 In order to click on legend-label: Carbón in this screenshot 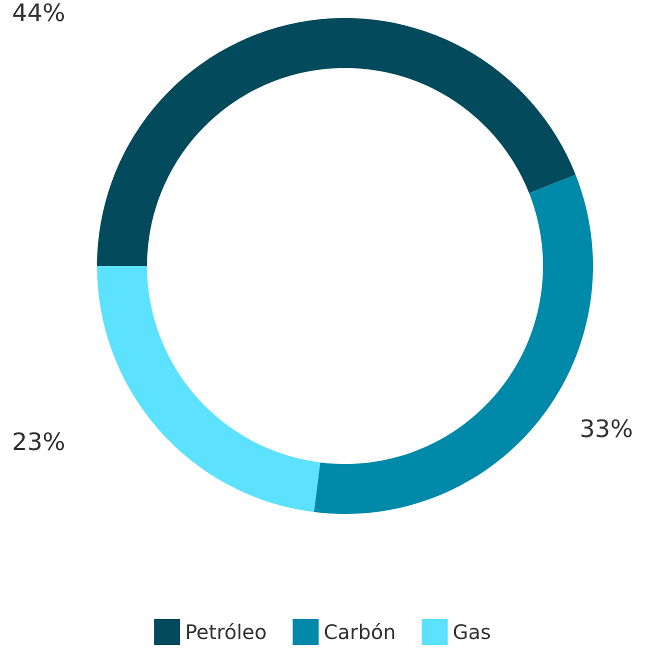, I will do `click(360, 632)`.